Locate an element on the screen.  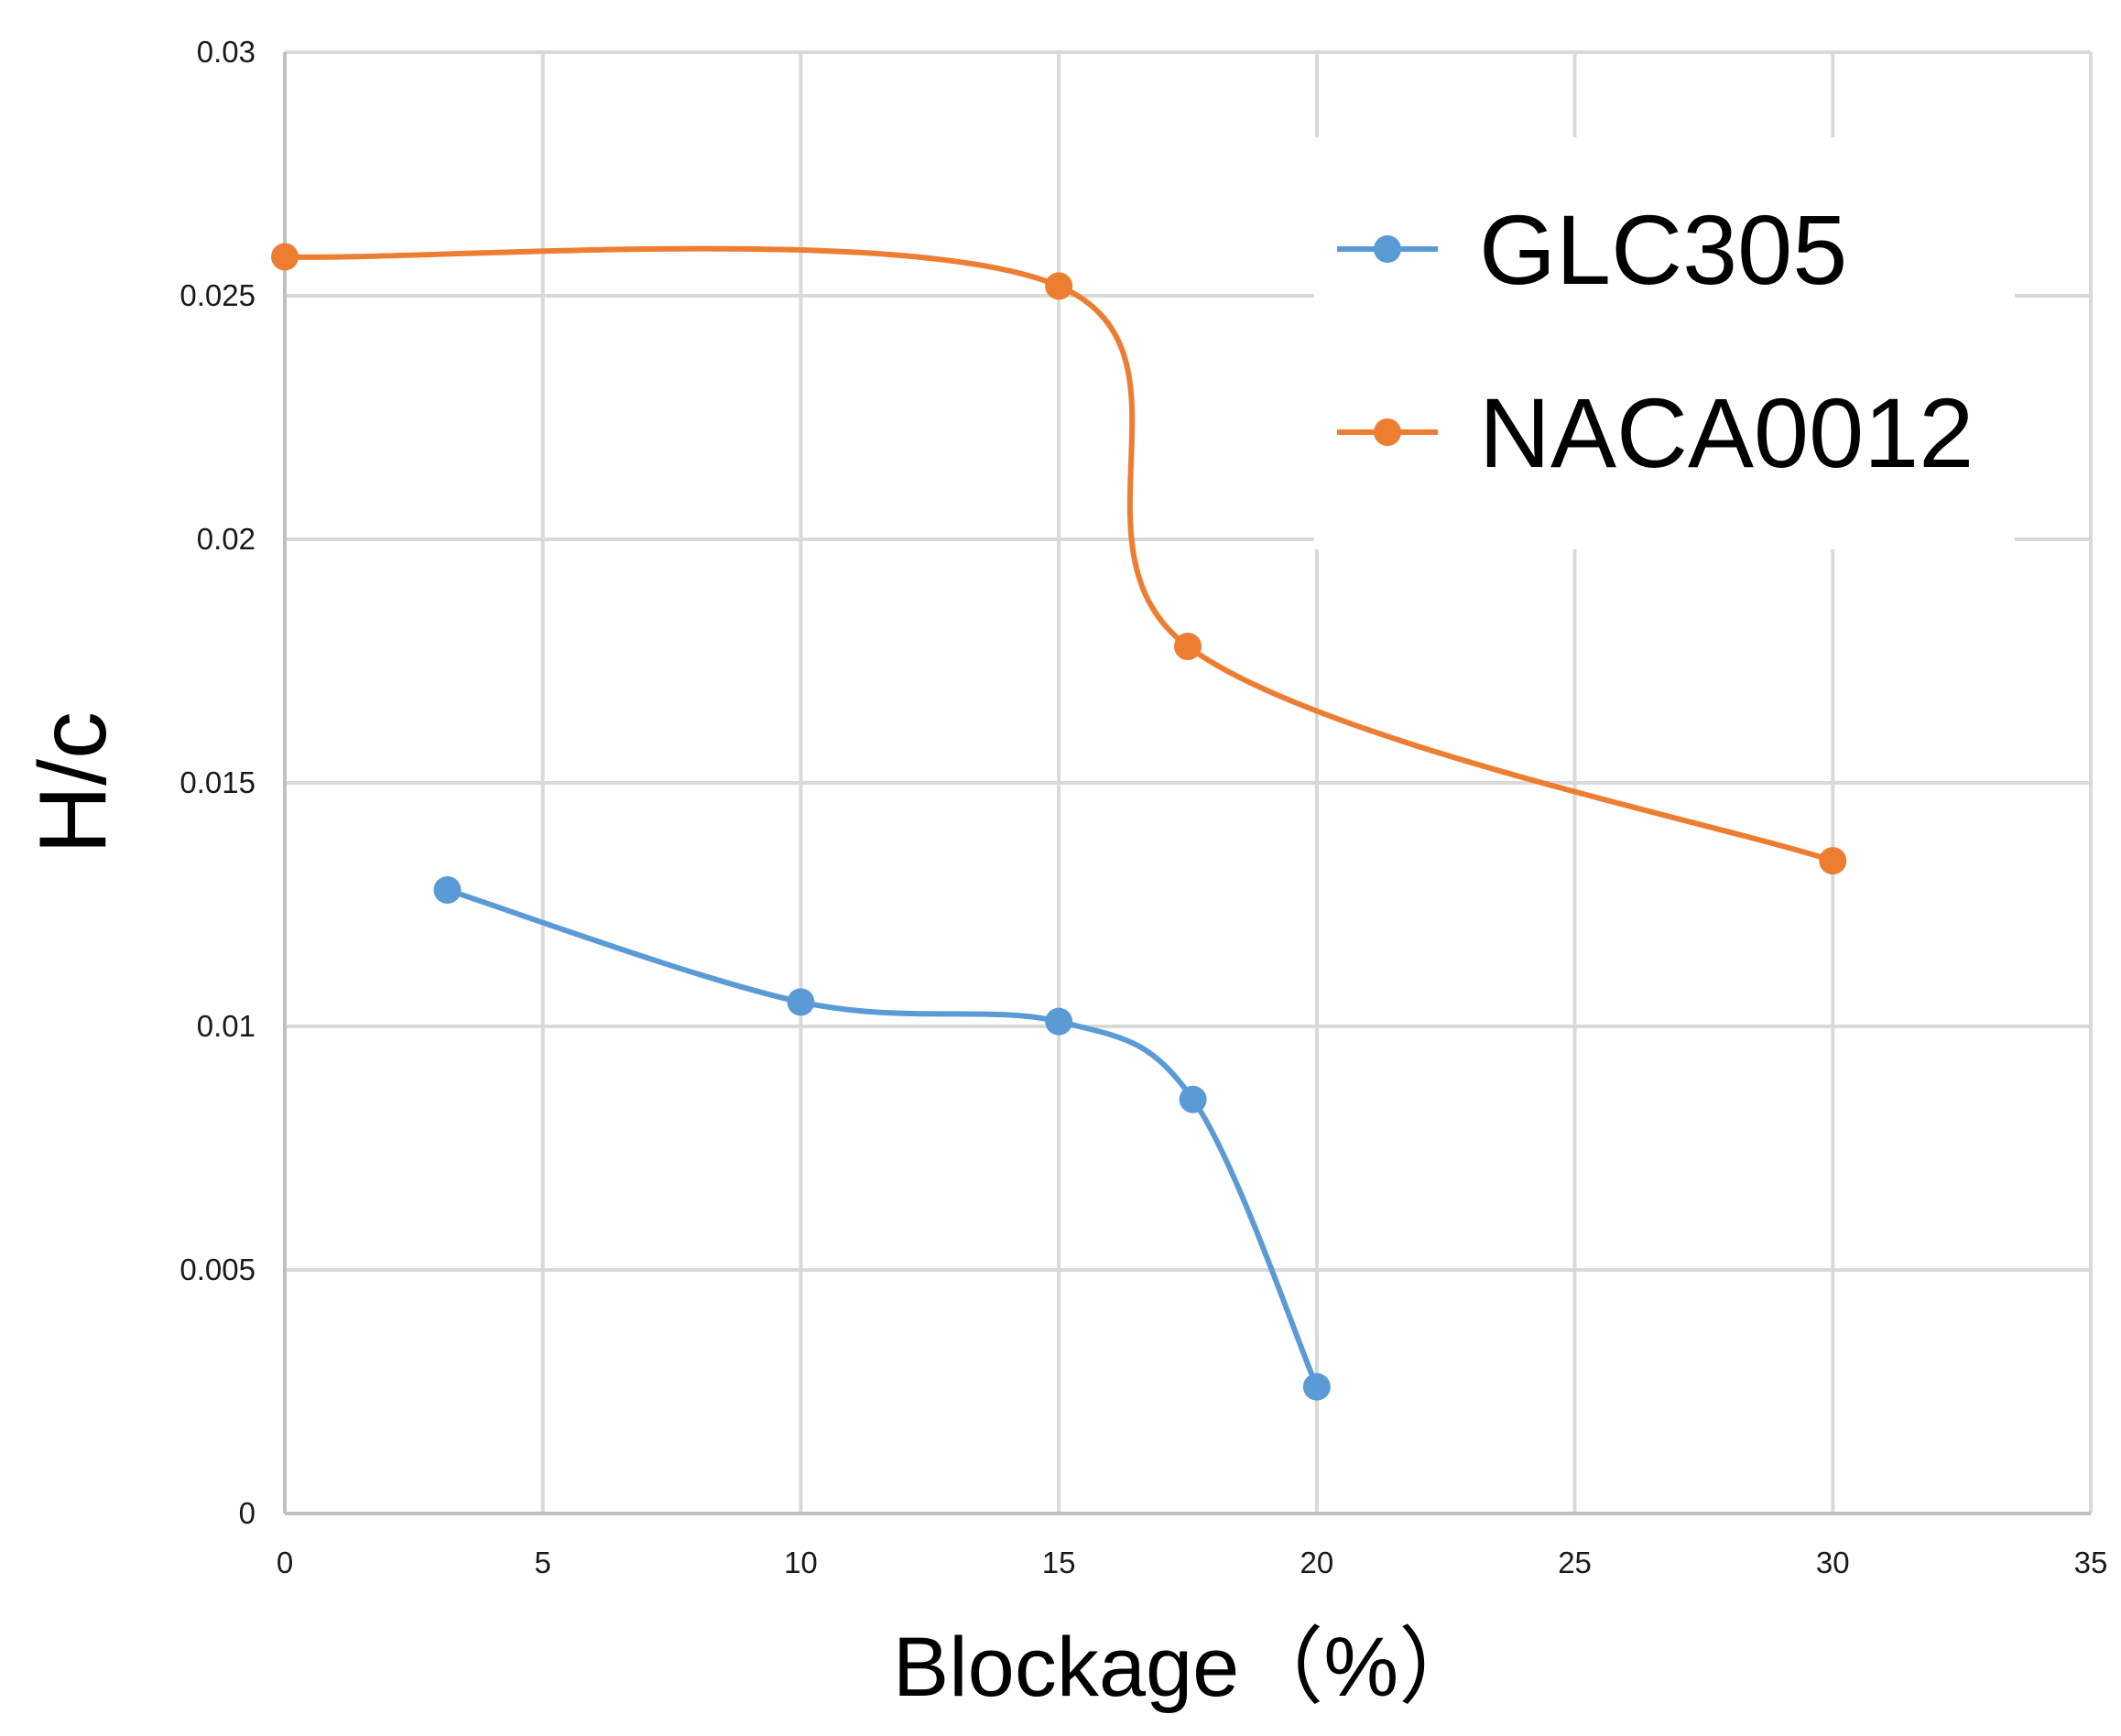
legend: GLC305 NACA0012 is located at coordinates (1664, 343).